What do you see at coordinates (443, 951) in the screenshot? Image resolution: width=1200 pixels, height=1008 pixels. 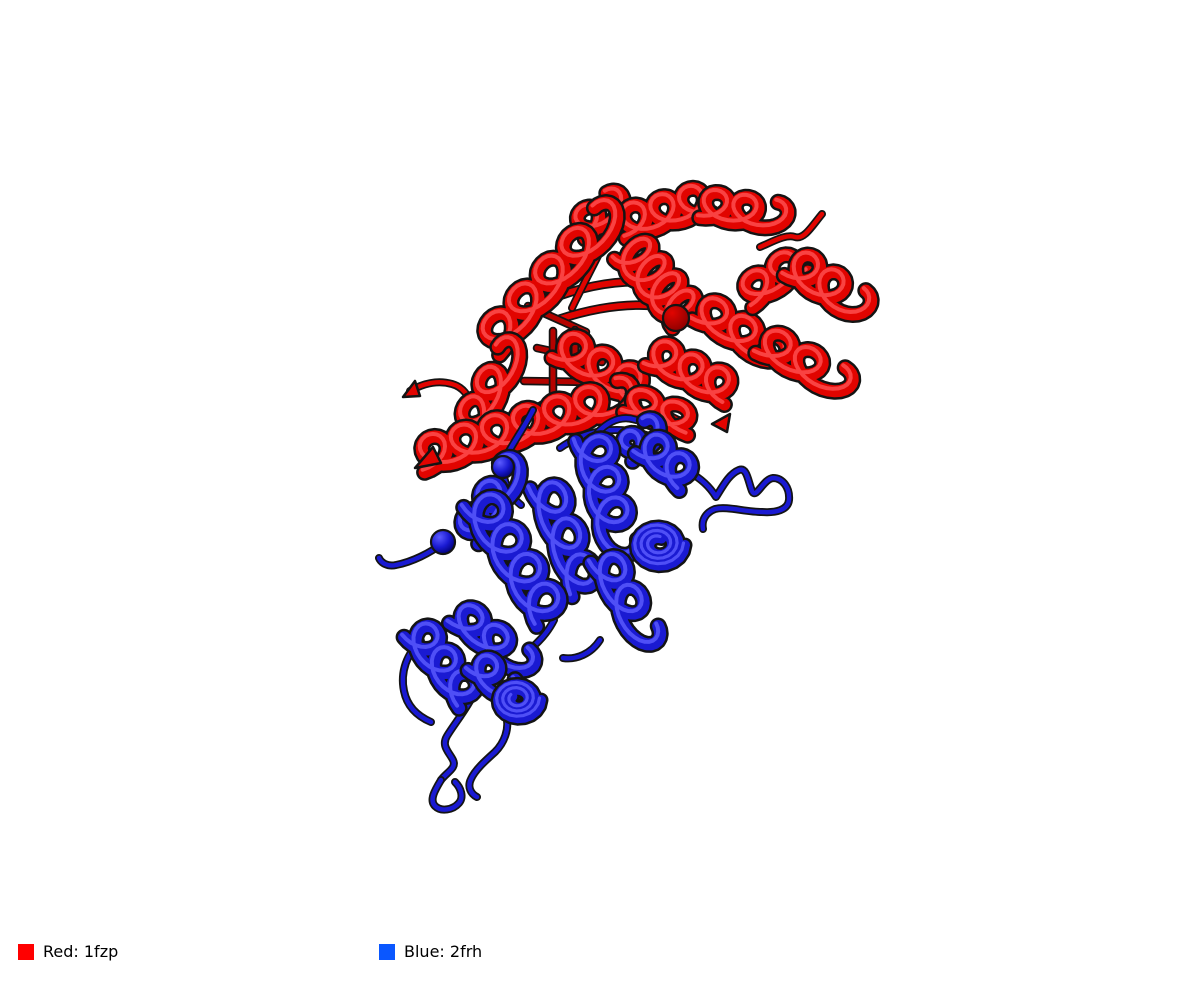 I see `legend-label-blue: Blue: 2frh` at bounding box center [443, 951].